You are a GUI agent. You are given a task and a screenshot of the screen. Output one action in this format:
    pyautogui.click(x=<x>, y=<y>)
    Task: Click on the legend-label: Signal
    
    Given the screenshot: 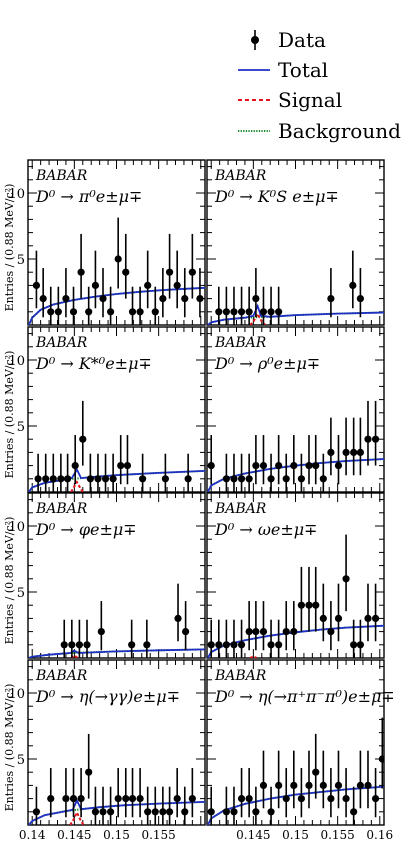 What is the action you would take?
    pyautogui.click(x=310, y=100)
    